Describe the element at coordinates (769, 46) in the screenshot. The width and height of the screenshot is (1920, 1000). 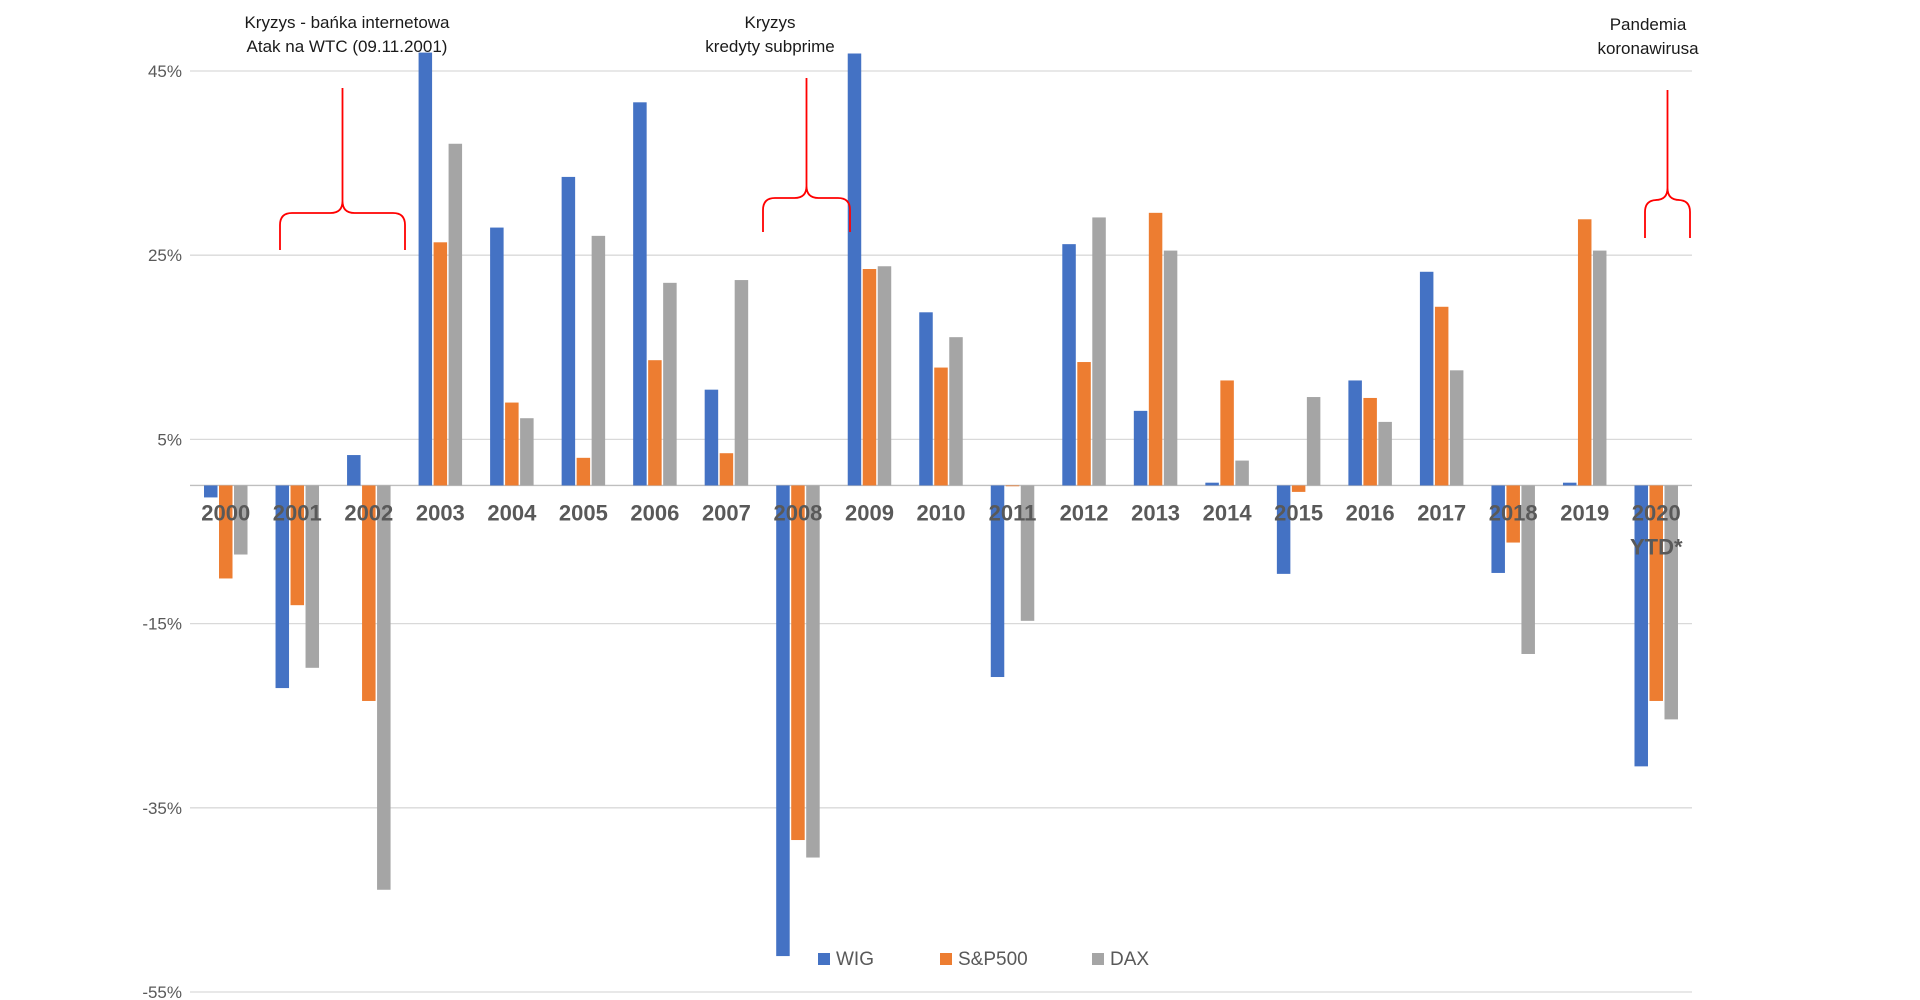
I see `annotation-text: kredyty subprime` at that location.